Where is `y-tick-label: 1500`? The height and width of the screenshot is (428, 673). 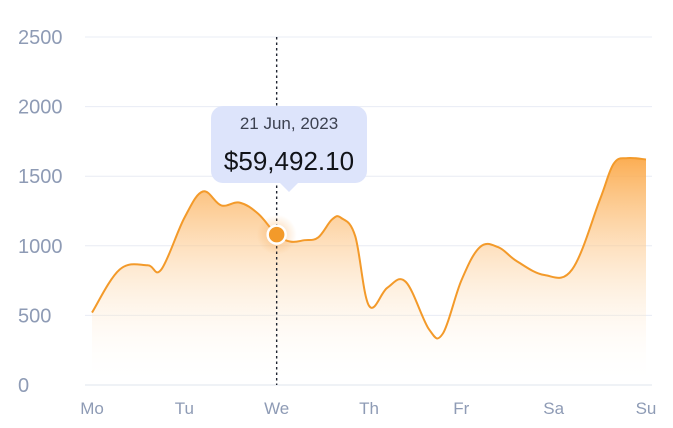
y-tick-label: 1500 is located at coordinates (40, 177).